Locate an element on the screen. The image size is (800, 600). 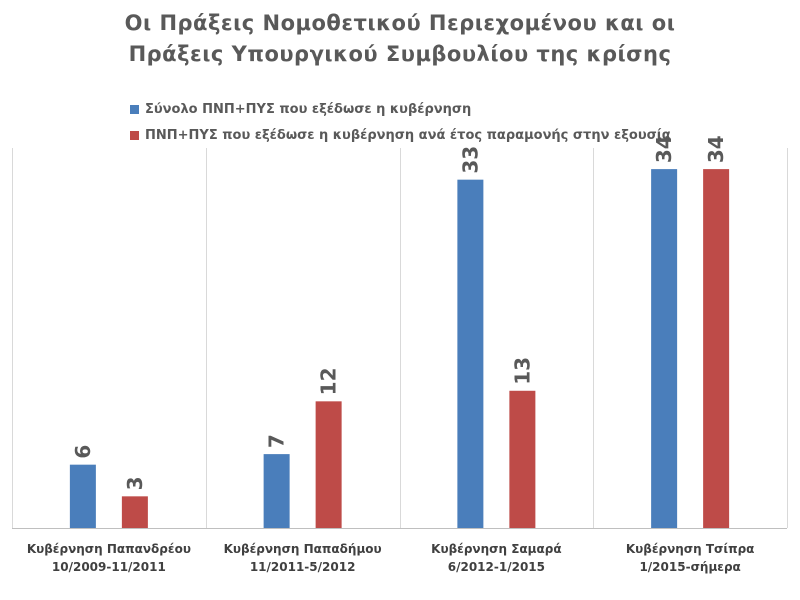
category-label-period: 1/2015-σήμερα is located at coordinates (690, 567).